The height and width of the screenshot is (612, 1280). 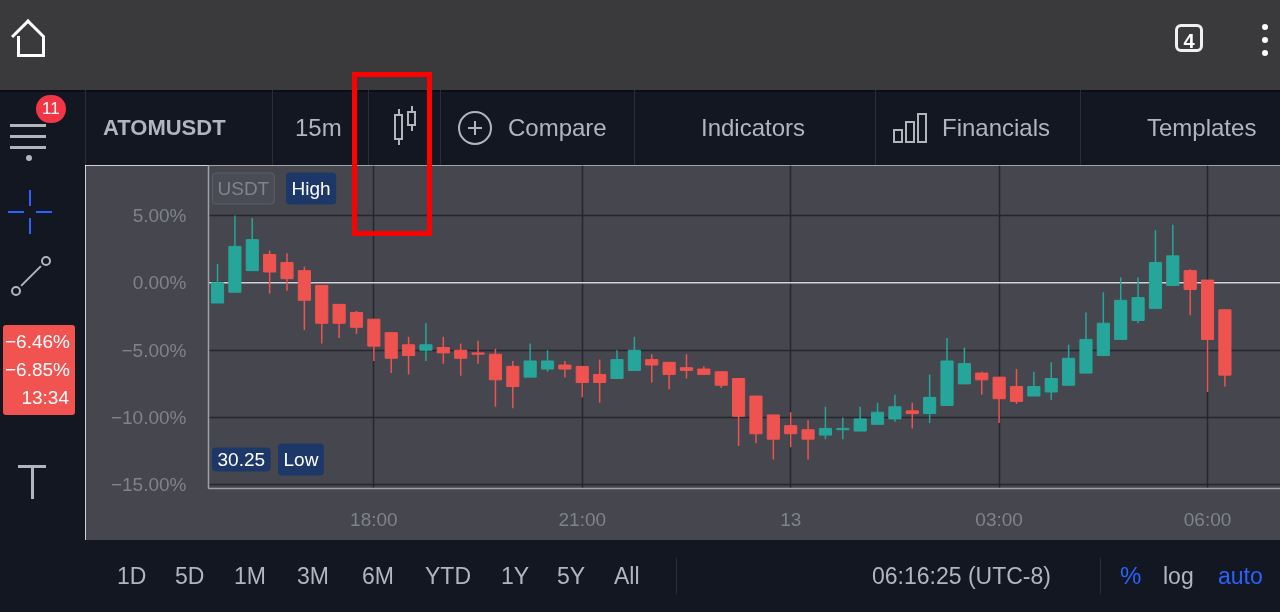 What do you see at coordinates (164, 128) in the screenshot?
I see `chart-title: ATOMUSDT` at bounding box center [164, 128].